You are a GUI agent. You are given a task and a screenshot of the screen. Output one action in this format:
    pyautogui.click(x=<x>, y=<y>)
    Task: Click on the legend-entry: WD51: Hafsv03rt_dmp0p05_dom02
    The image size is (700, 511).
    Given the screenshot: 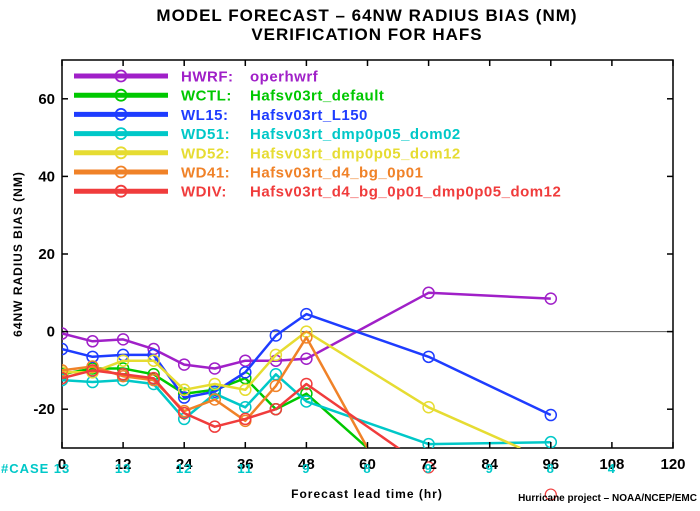 What is the action you would take?
    pyautogui.click(x=267, y=134)
    